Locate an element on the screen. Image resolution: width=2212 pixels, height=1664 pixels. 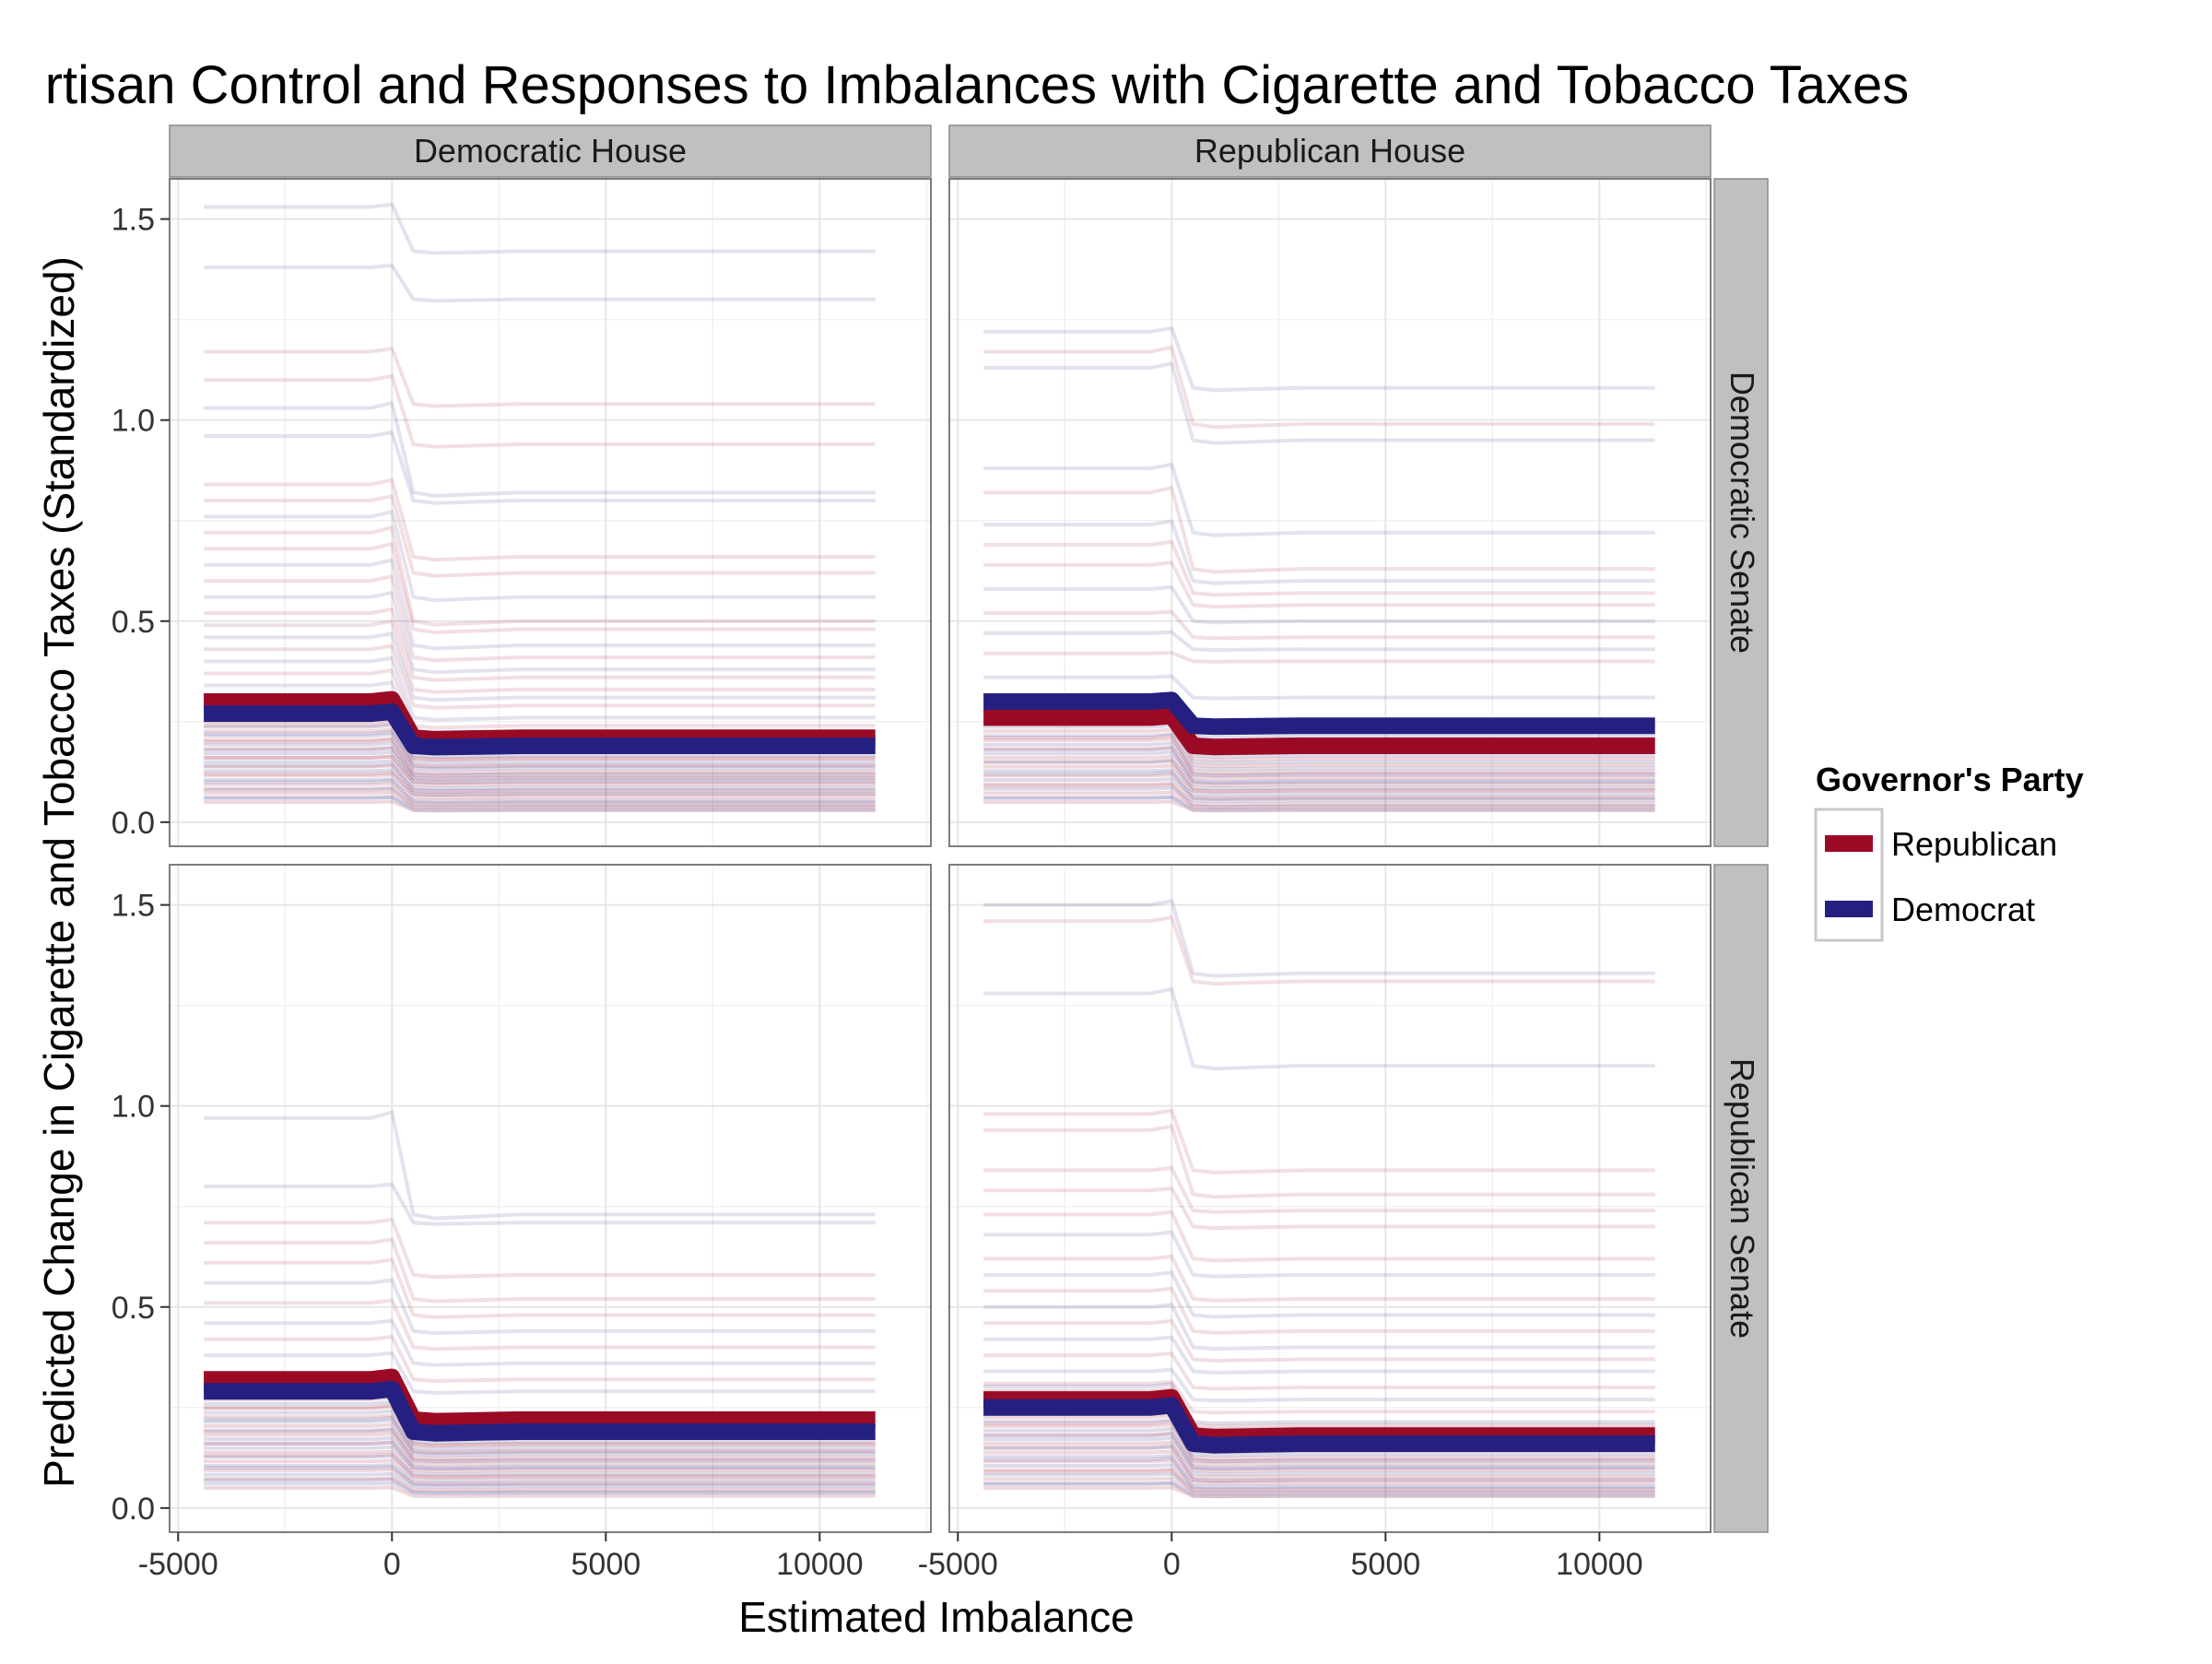
x-tick-label: 10000 is located at coordinates (1599, 1564).